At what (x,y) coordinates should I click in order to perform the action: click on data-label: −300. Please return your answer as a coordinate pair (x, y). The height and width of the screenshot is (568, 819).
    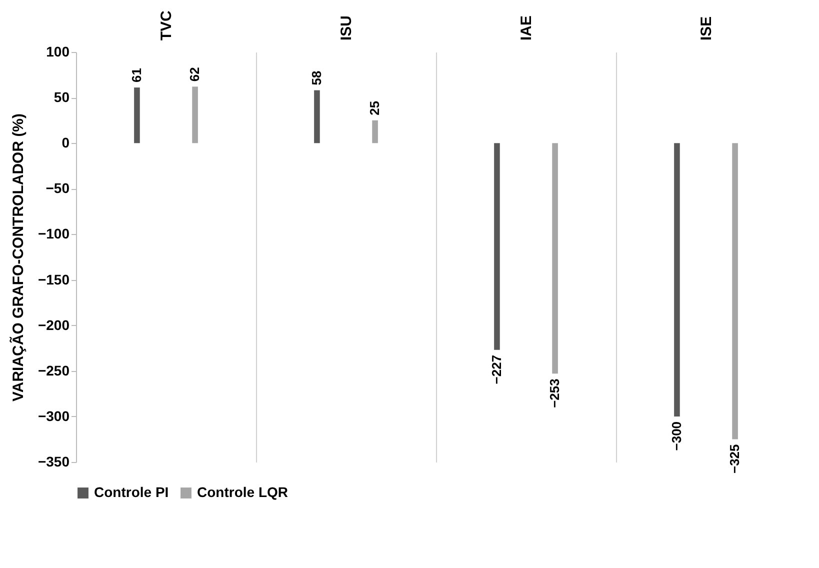
    Looking at the image, I should click on (676, 436).